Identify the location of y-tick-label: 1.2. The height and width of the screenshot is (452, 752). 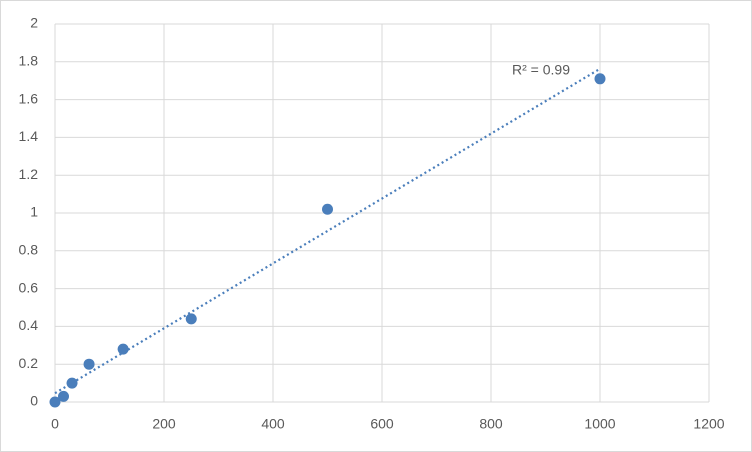
(29, 174).